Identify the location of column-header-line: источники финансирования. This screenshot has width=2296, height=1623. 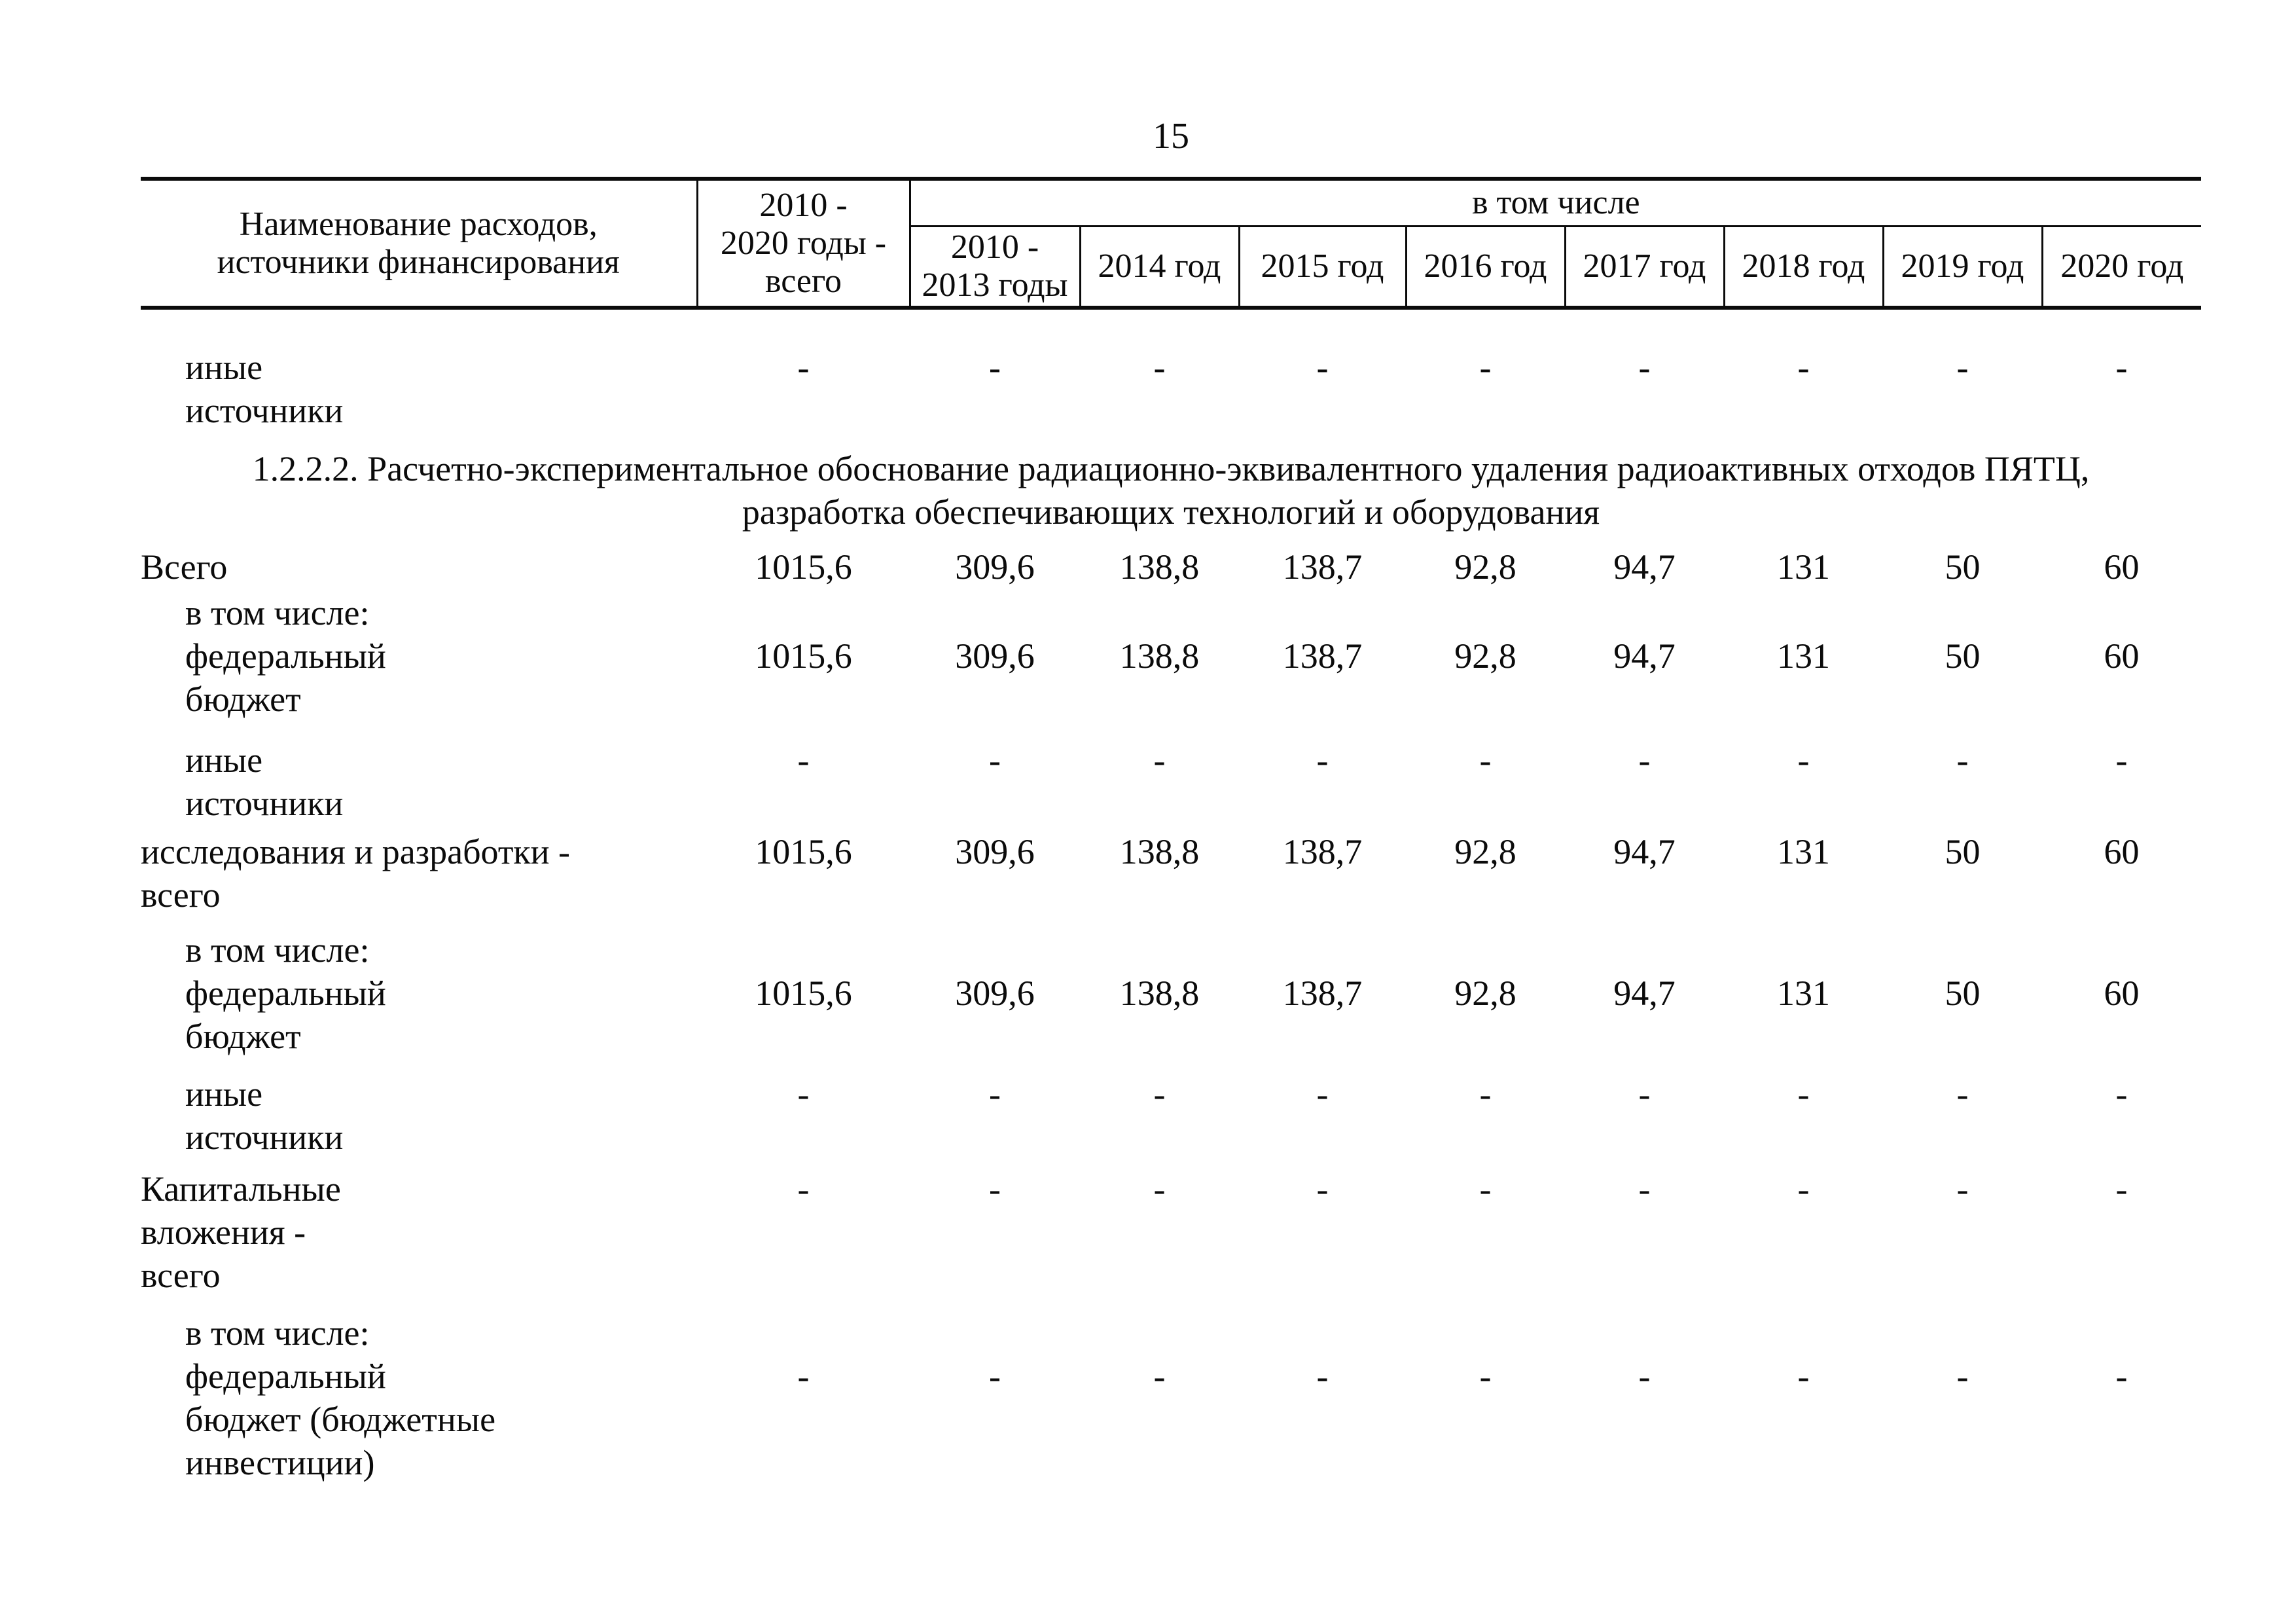
(418, 262).